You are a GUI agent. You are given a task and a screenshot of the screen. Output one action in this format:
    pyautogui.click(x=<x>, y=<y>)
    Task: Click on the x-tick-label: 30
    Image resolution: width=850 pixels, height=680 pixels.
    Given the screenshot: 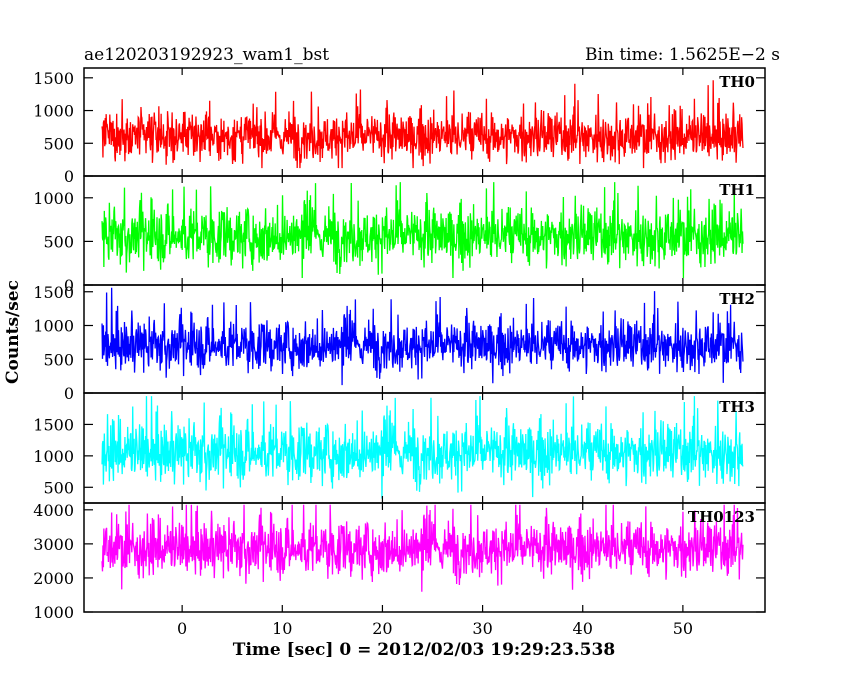 What is the action you would take?
    pyautogui.click(x=482, y=628)
    